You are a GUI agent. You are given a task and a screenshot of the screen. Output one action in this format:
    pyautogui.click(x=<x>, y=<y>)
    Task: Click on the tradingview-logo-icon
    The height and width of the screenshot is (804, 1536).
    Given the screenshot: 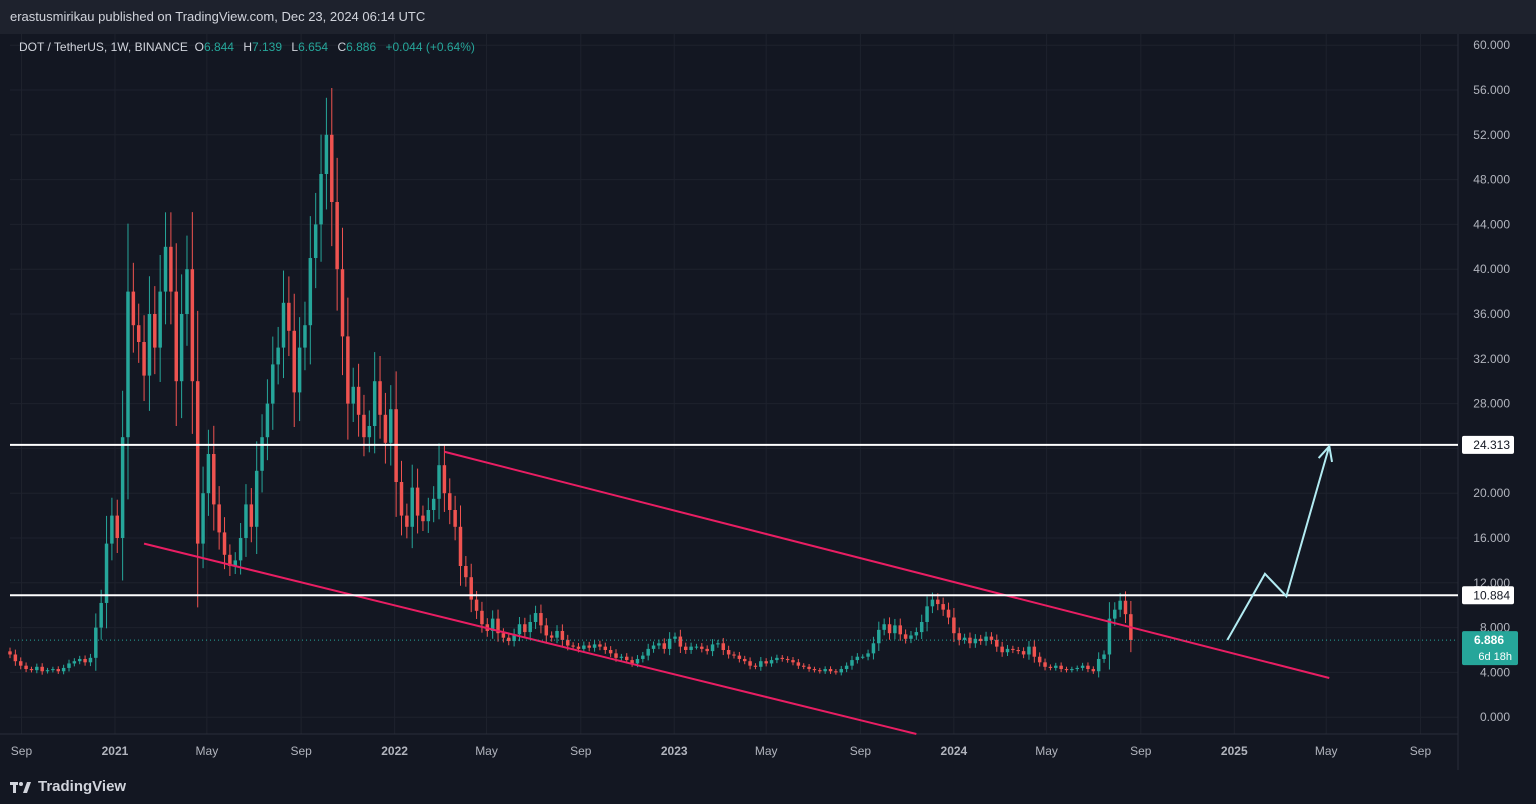 What is the action you would take?
    pyautogui.click(x=20, y=787)
    